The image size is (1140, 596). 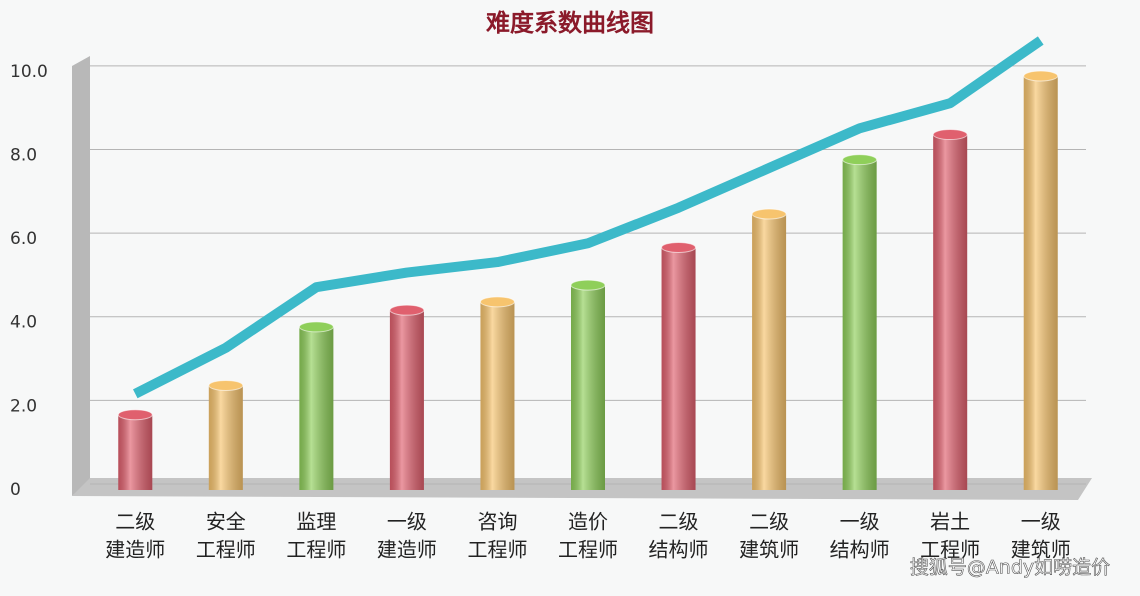 I want to click on watermark: 搜狐号@Andy如唠造价, so click(x=1010, y=568).